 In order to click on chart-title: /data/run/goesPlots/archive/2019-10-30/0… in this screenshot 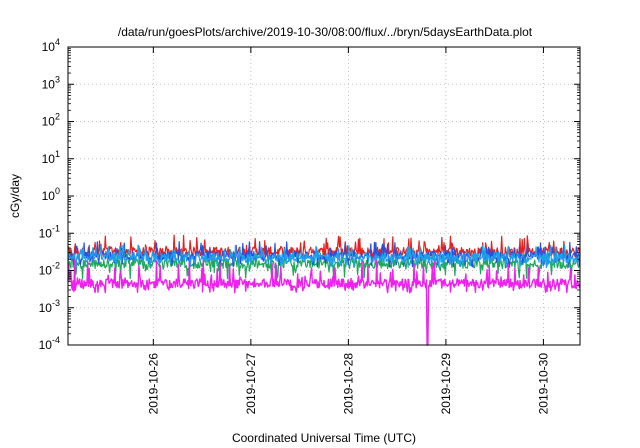, I will do `click(325, 32)`.